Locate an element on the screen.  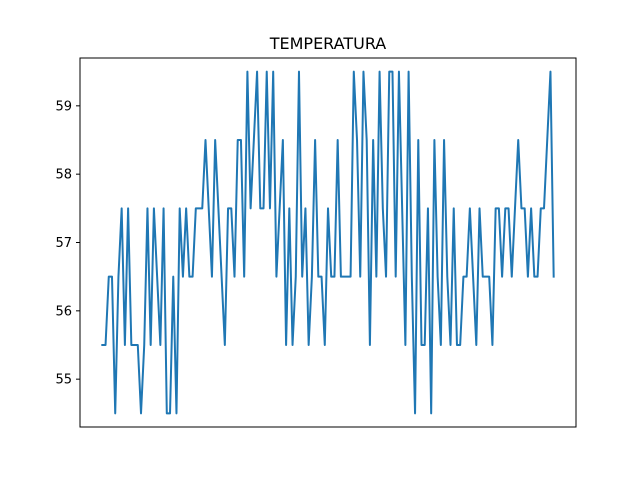
chart-title: TEMPERATURA is located at coordinates (328, 43).